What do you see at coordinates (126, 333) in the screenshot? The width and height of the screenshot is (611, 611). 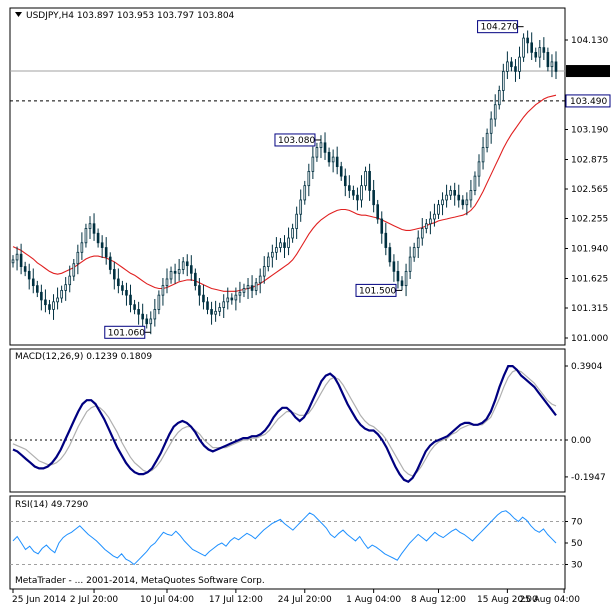 I see `annotation-label: 101.060` at bounding box center [126, 333].